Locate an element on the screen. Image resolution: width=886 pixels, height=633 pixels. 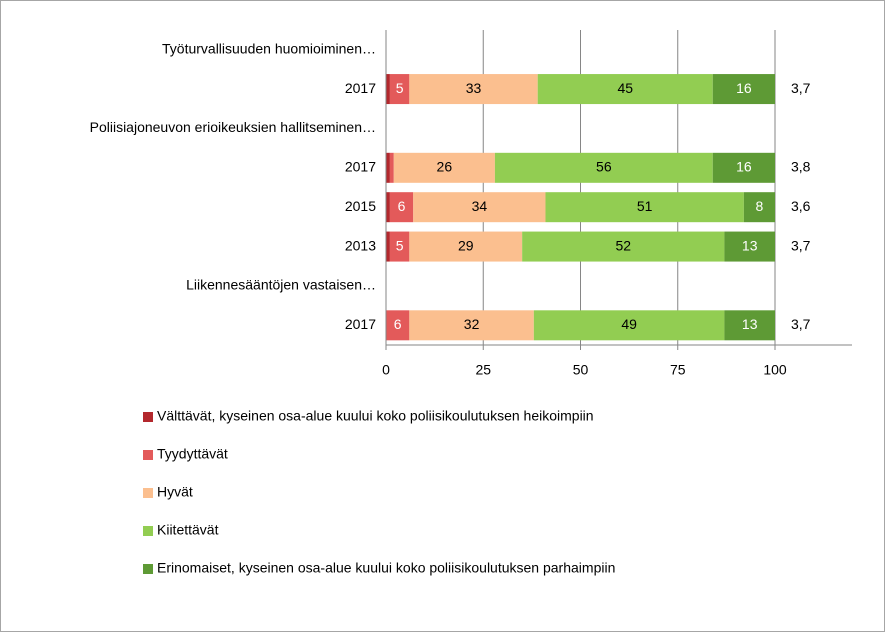
data-label: 56 is located at coordinates (604, 167).